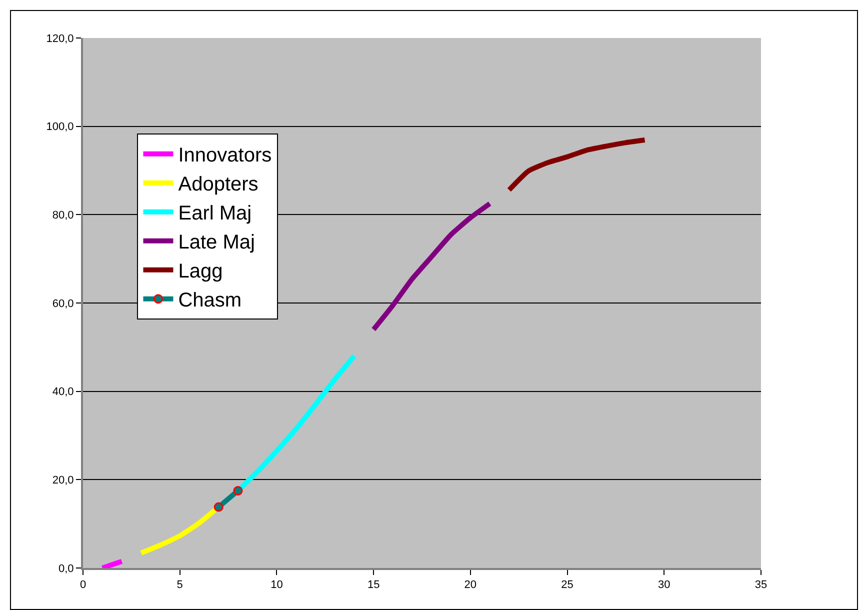  Describe the element at coordinates (200, 271) in the screenshot. I see `legend-label: Lagg` at that location.